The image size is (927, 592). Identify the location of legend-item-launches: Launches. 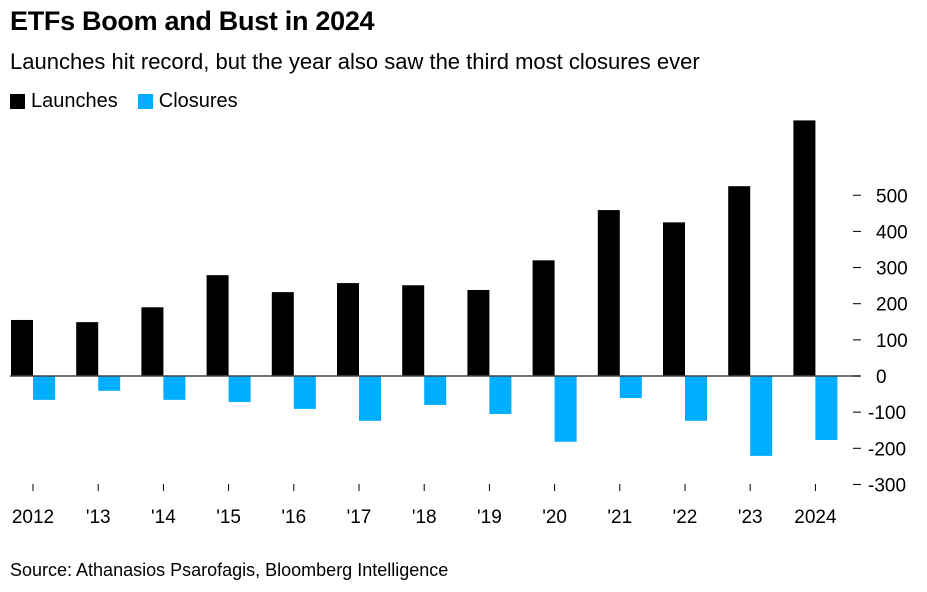
(64, 101).